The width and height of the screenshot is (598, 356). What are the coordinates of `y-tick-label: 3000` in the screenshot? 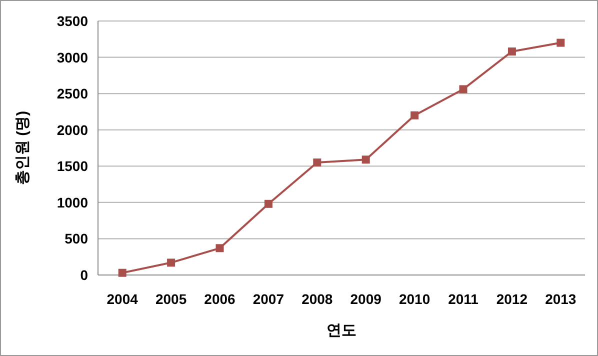 It's located at (72, 57).